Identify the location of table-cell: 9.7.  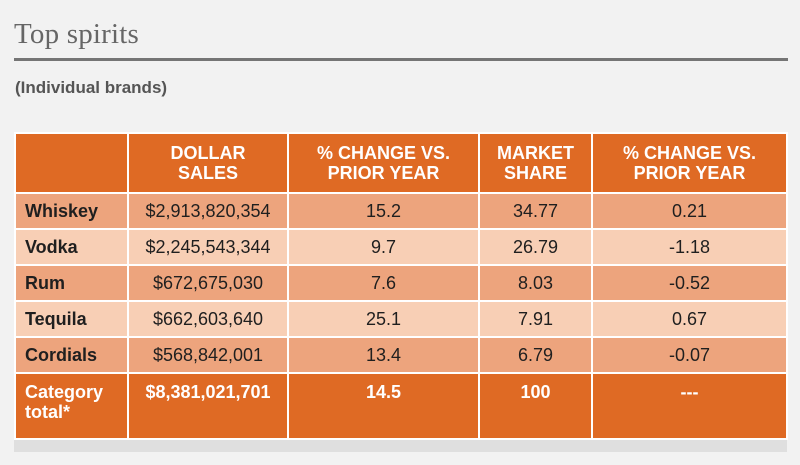
(383, 247).